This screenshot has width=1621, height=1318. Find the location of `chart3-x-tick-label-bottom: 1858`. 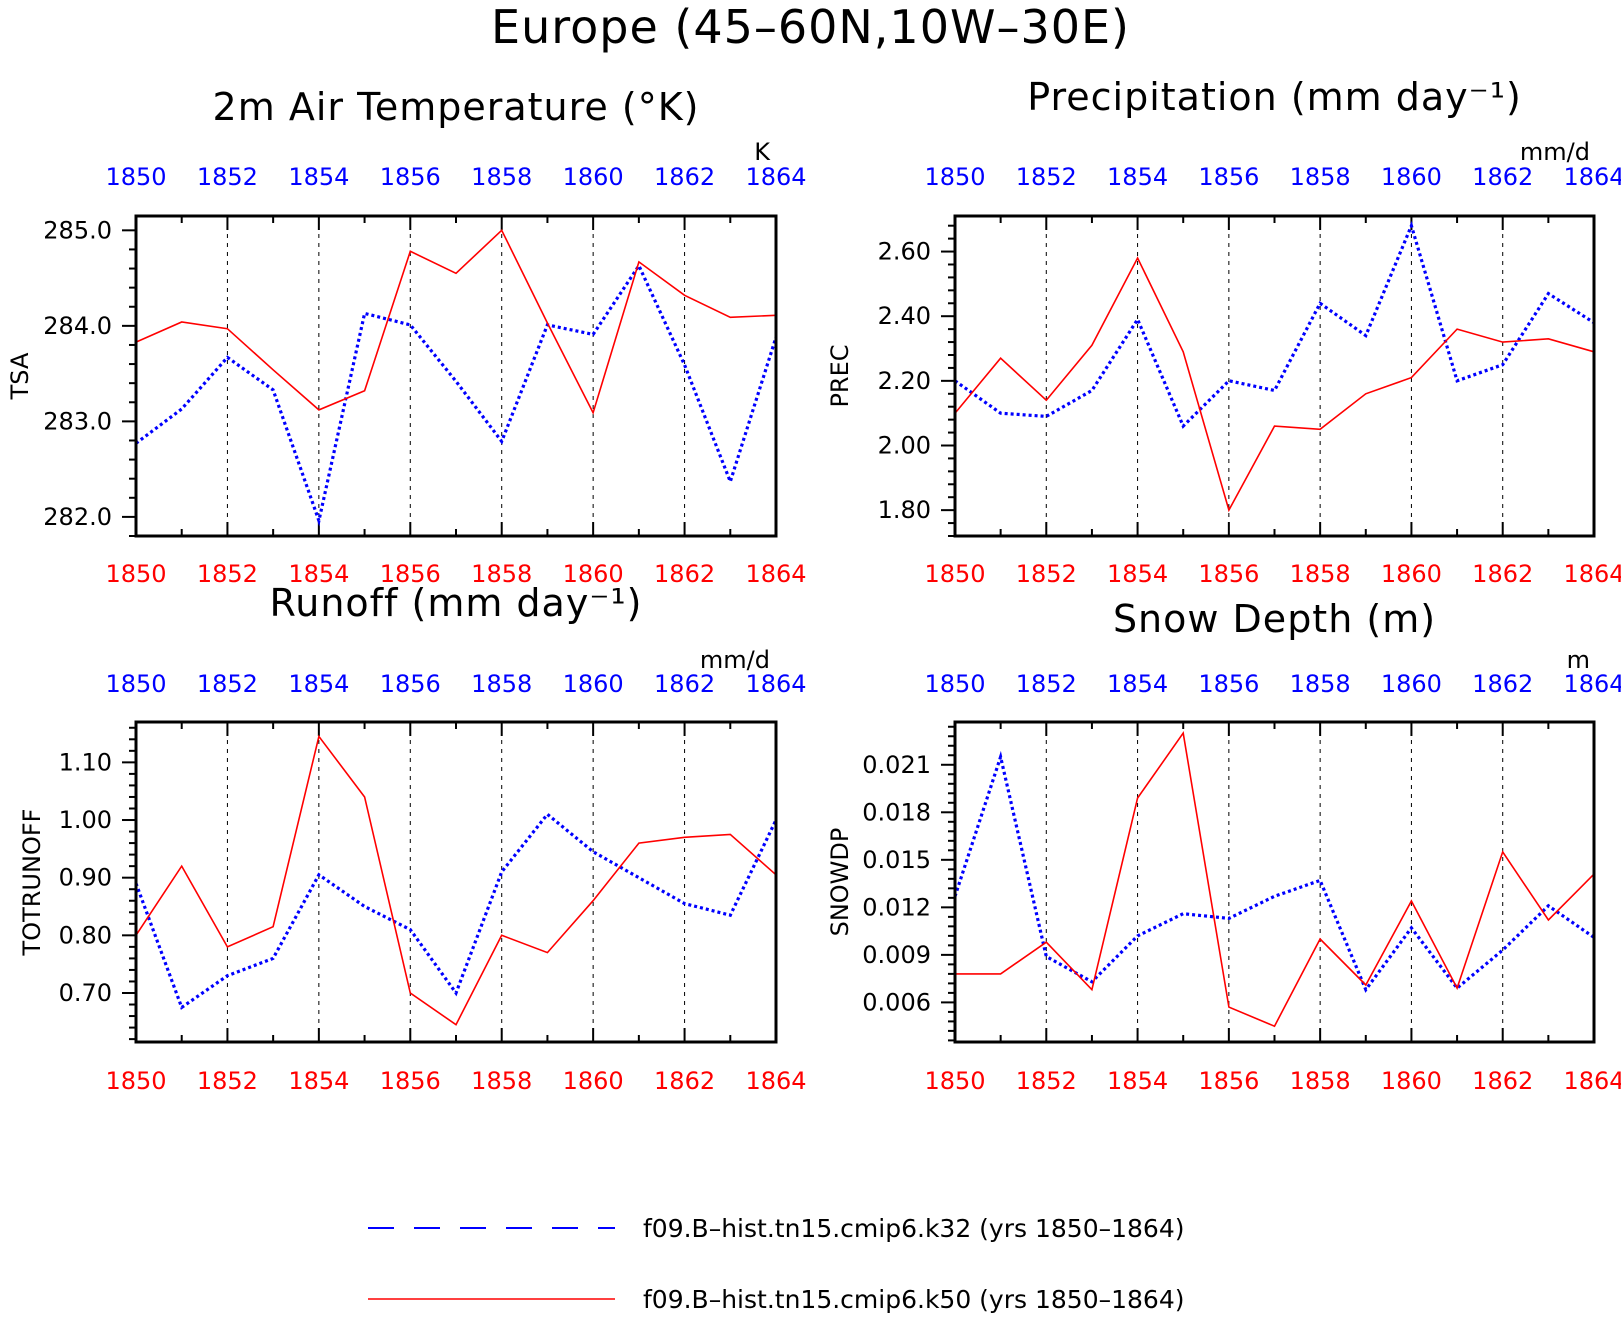

chart3-x-tick-label-bottom: 1858 is located at coordinates (501, 1081).